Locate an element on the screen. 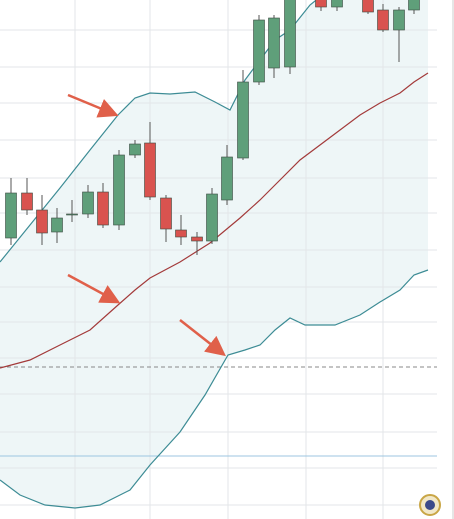 The image size is (454, 519). settings-icon is located at coordinates (430, 505).